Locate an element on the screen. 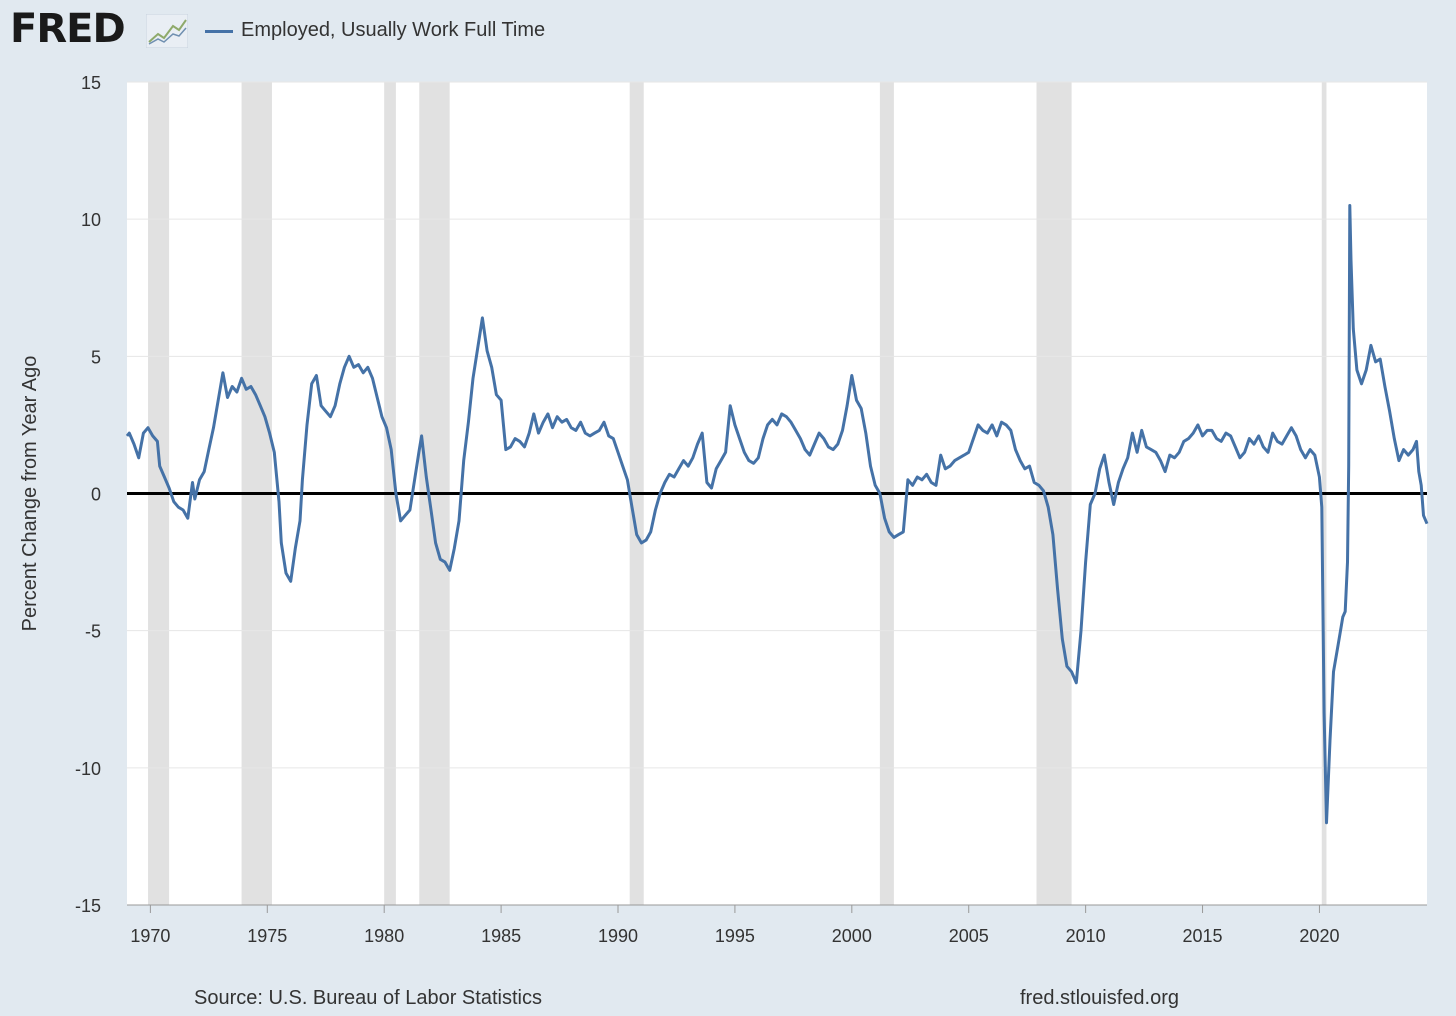  y-tick-label: 5 is located at coordinates (96, 357).